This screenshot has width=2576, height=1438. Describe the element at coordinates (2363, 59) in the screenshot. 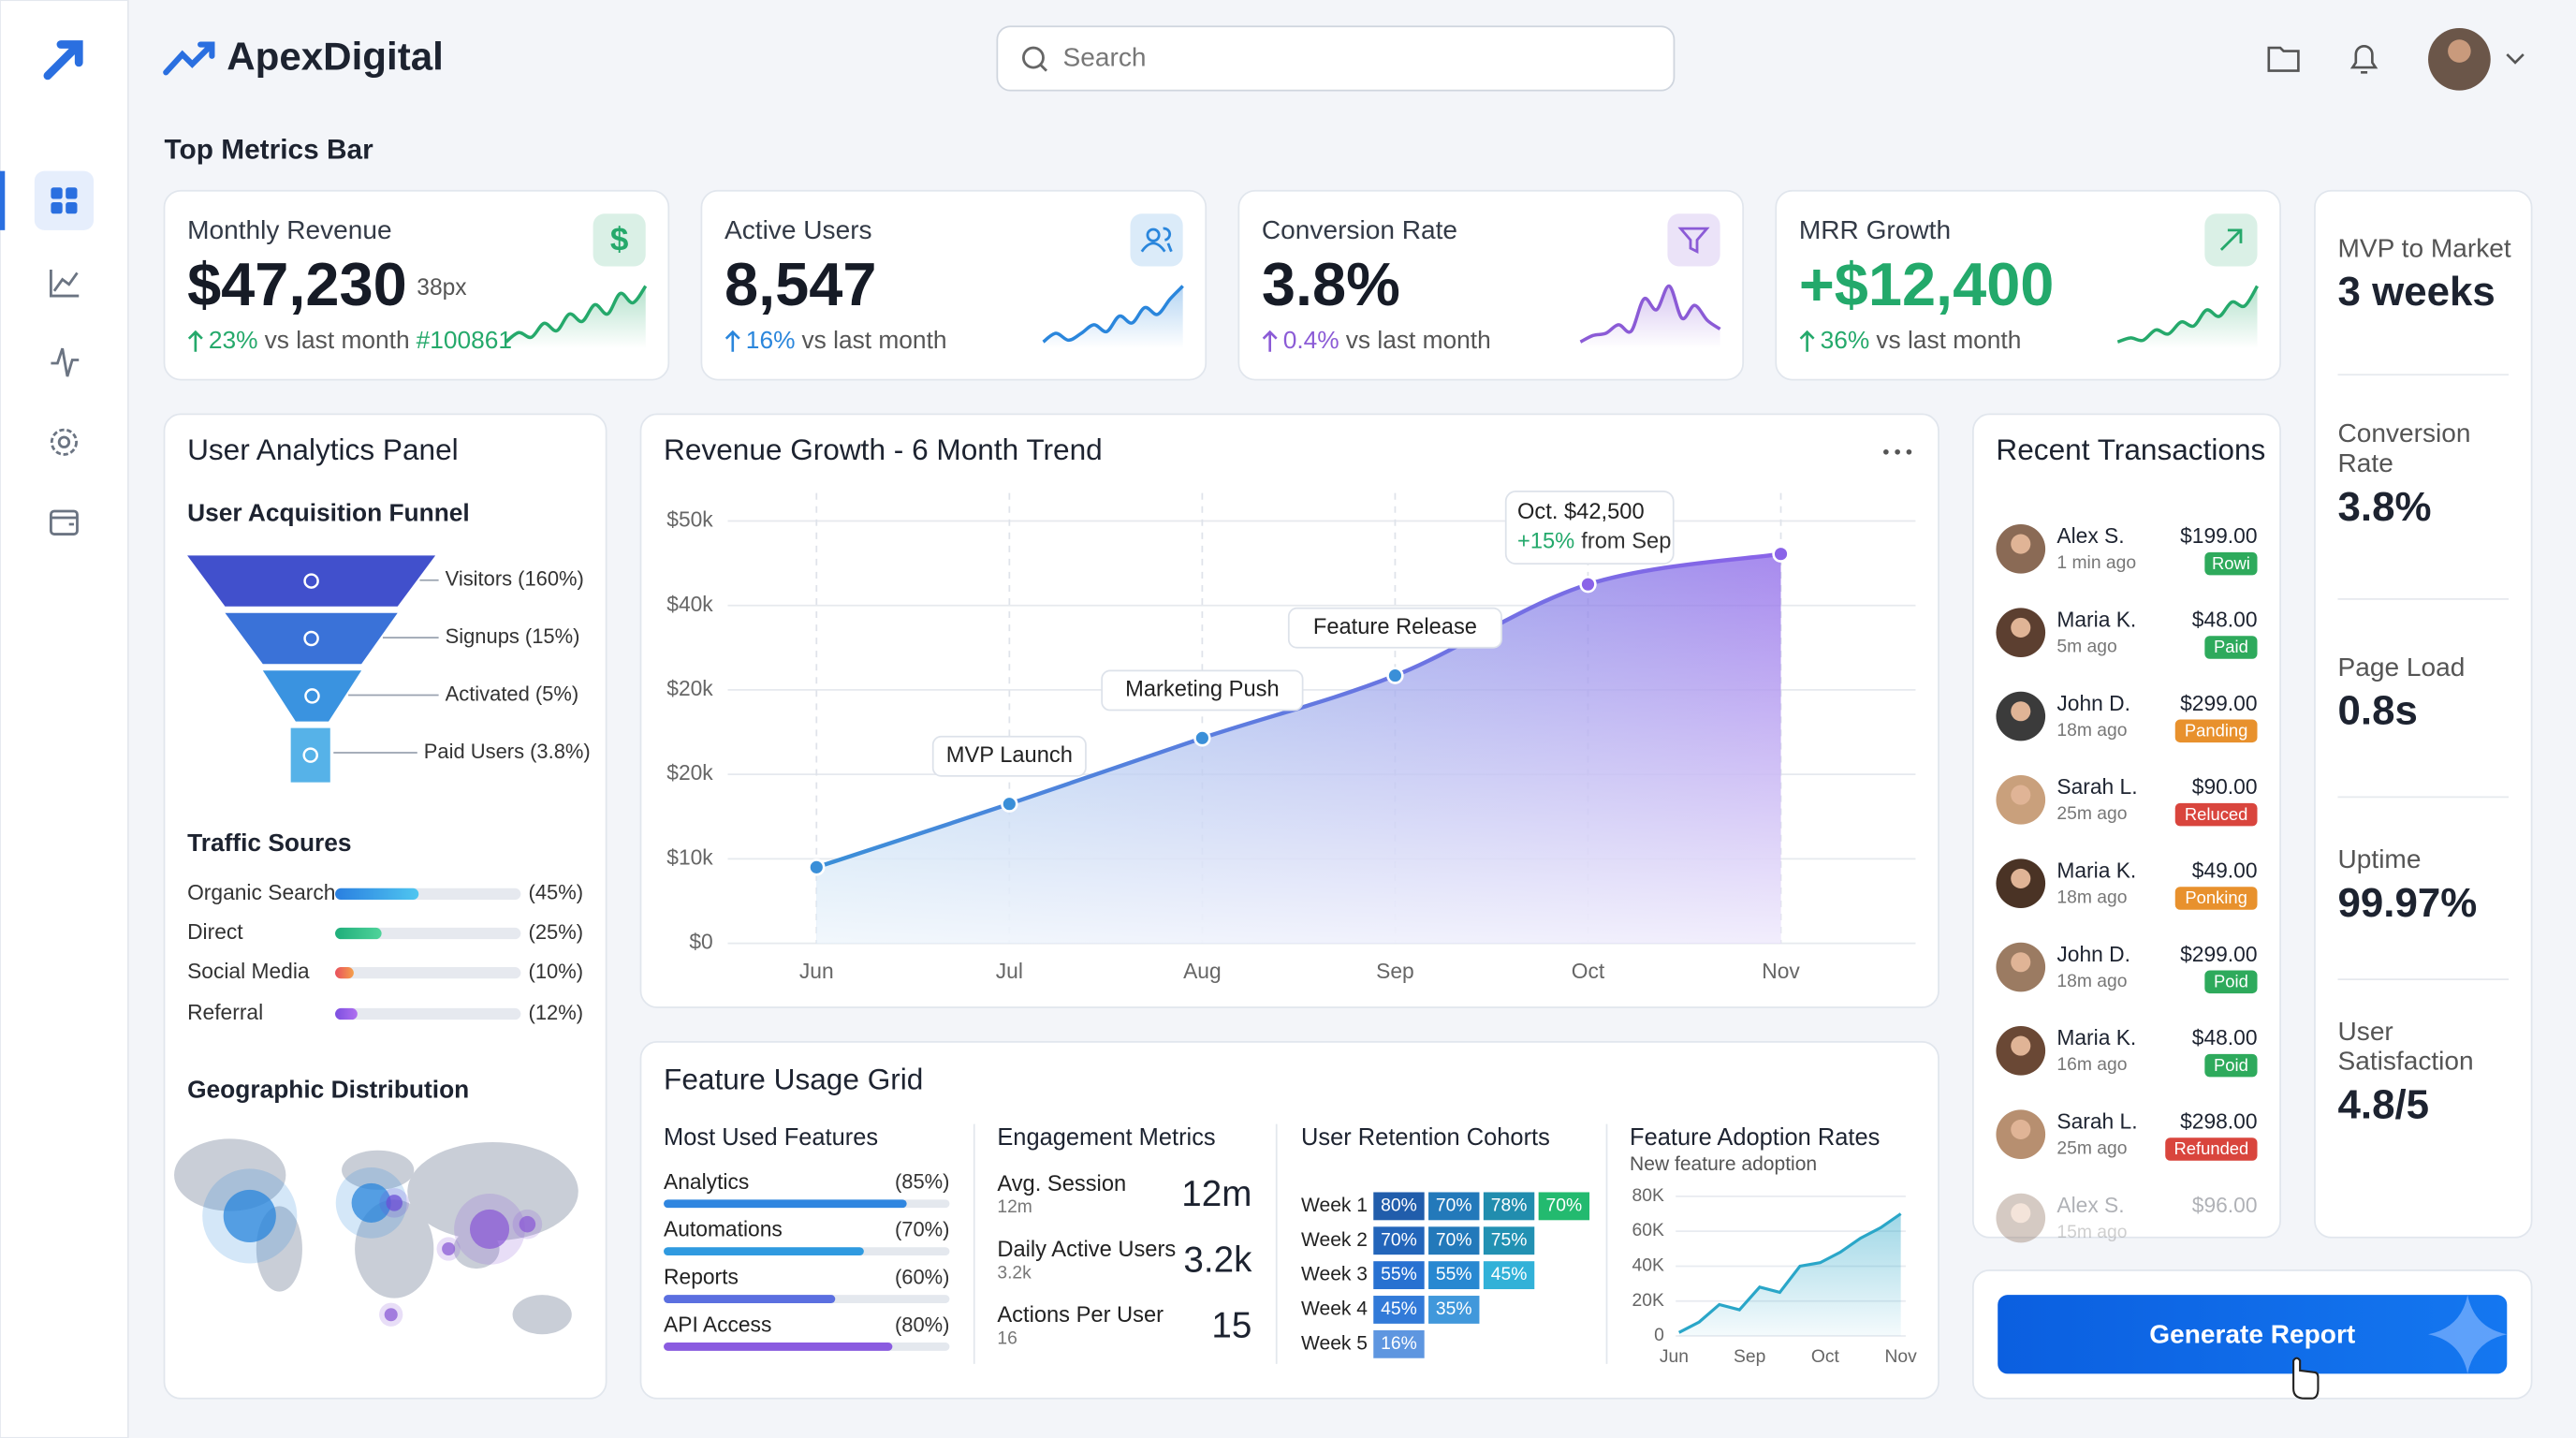

I see `bell-icon` at that location.